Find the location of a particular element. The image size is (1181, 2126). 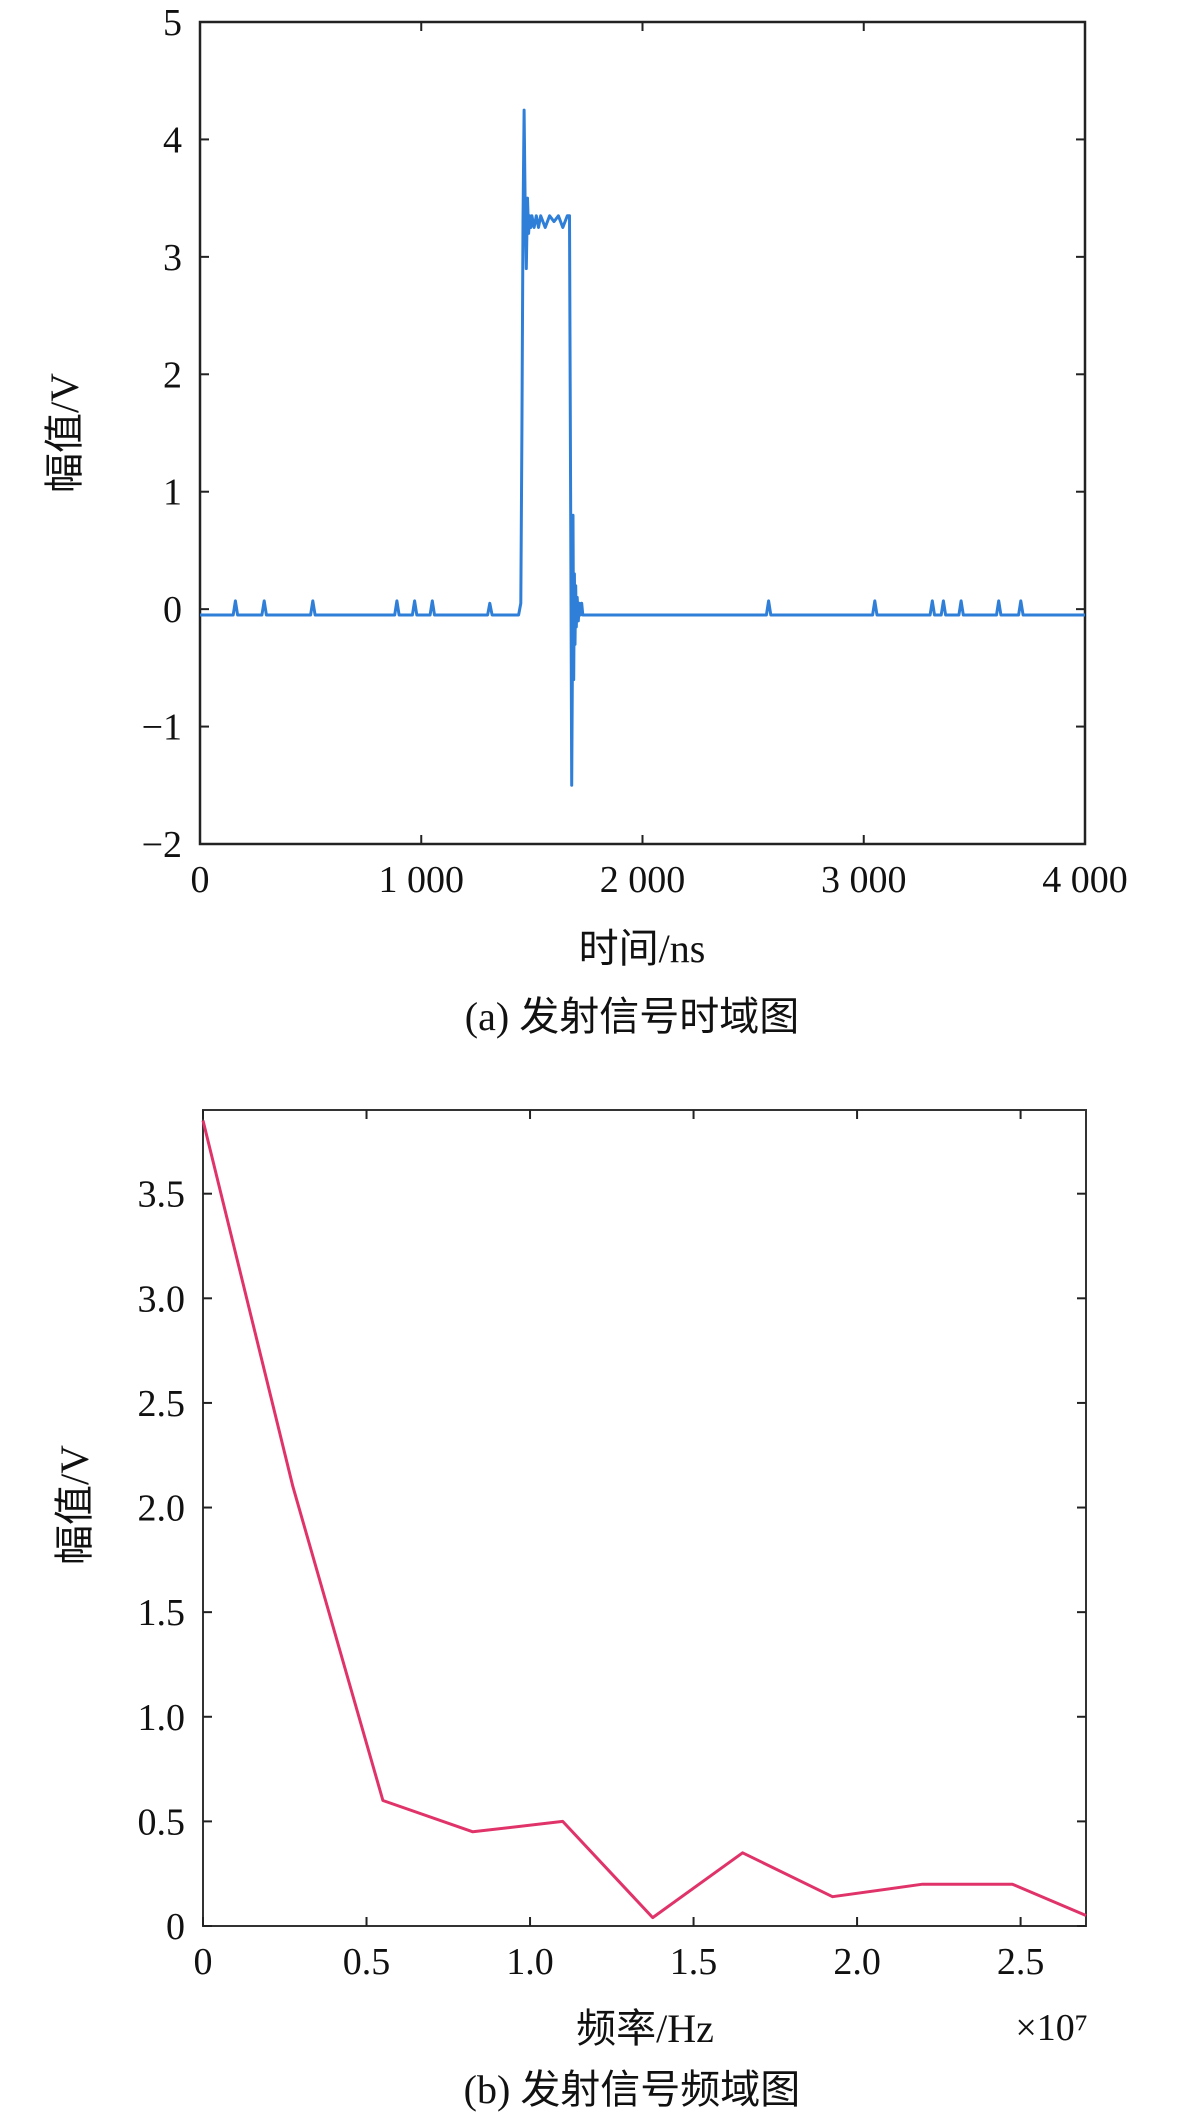

time-domain-x-tick-label: 4 000 is located at coordinates (1085, 880).